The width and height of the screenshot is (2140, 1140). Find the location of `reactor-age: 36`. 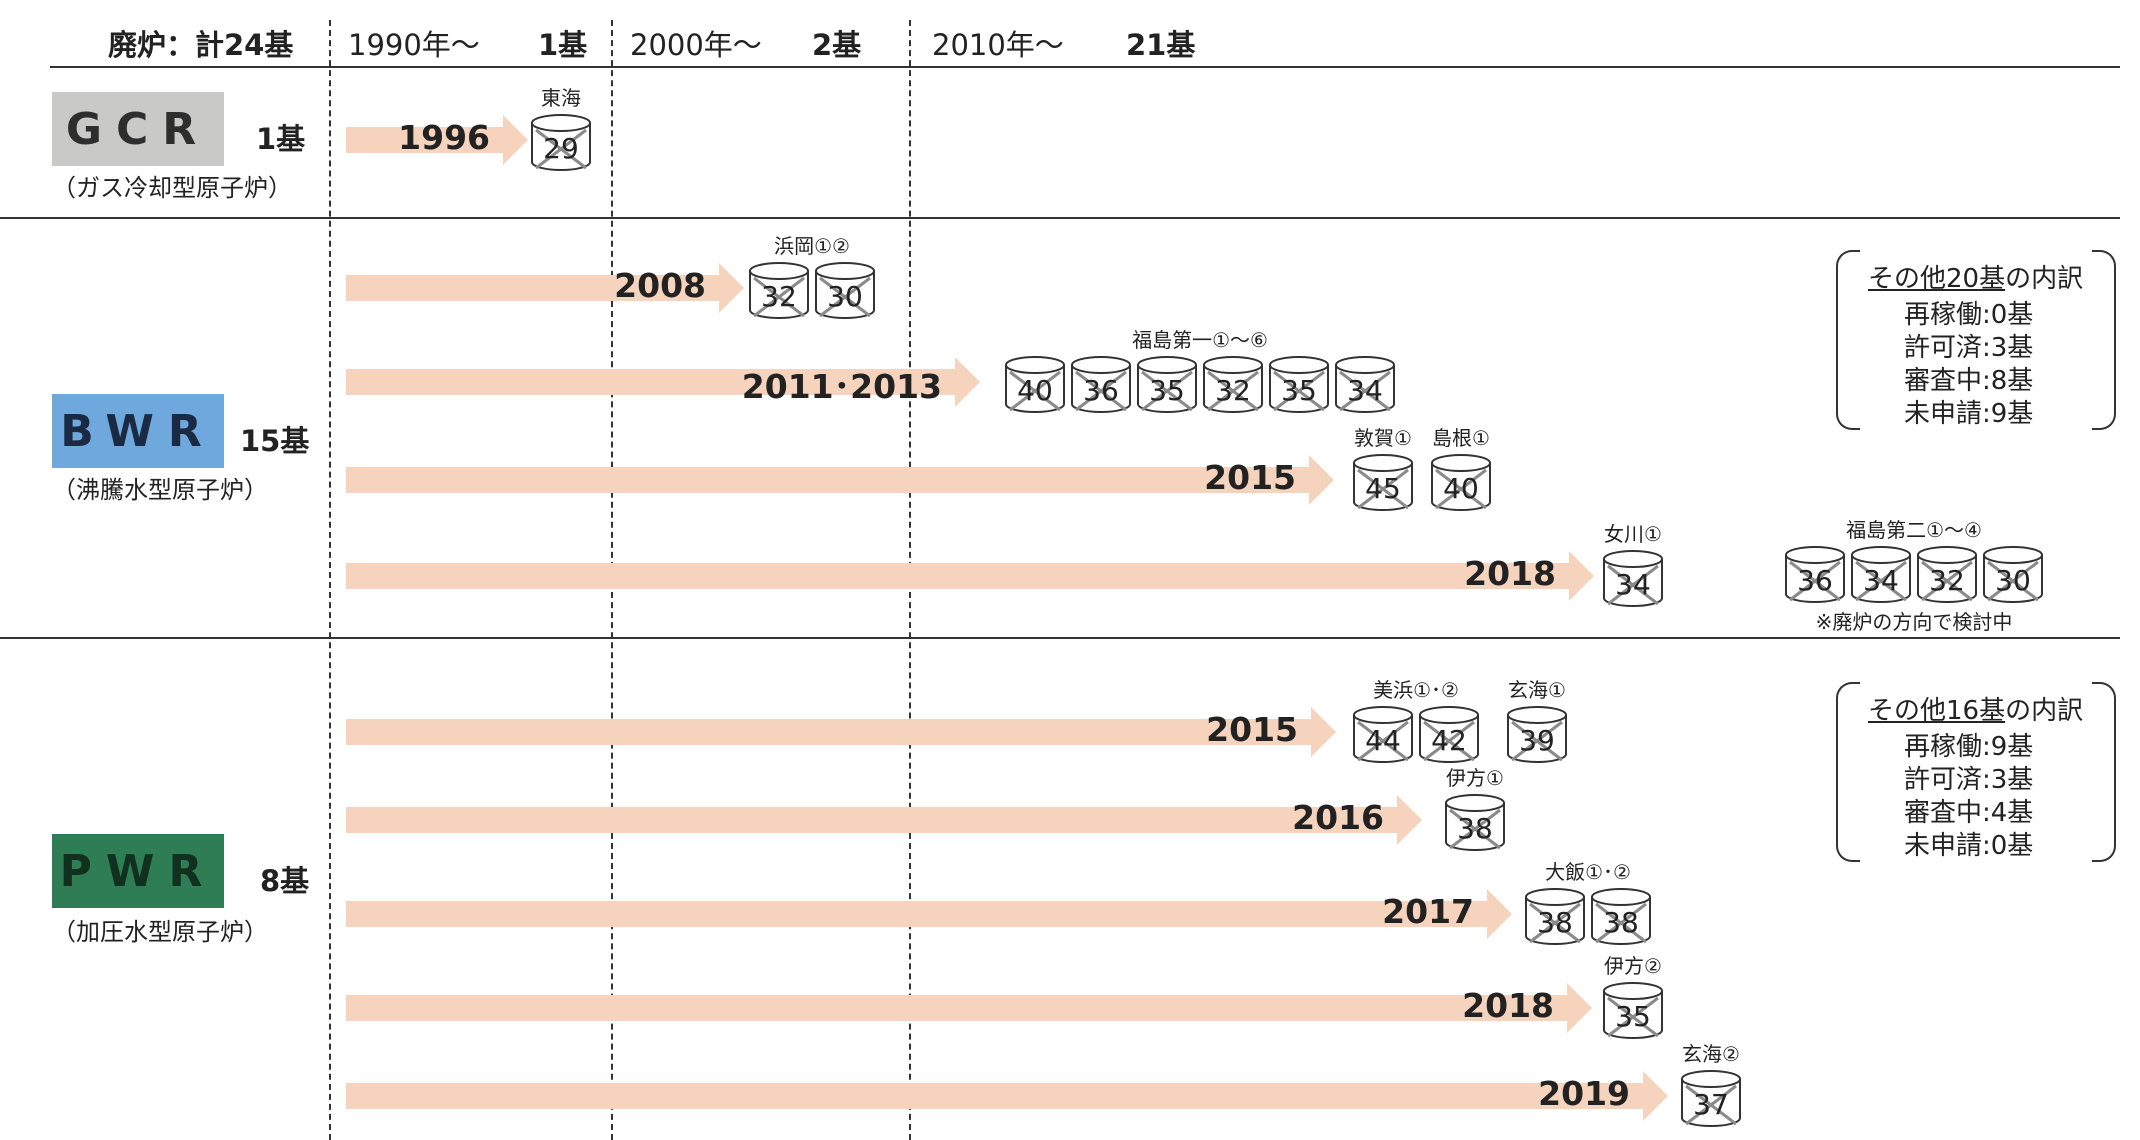

reactor-age: 36 is located at coordinates (1815, 580).